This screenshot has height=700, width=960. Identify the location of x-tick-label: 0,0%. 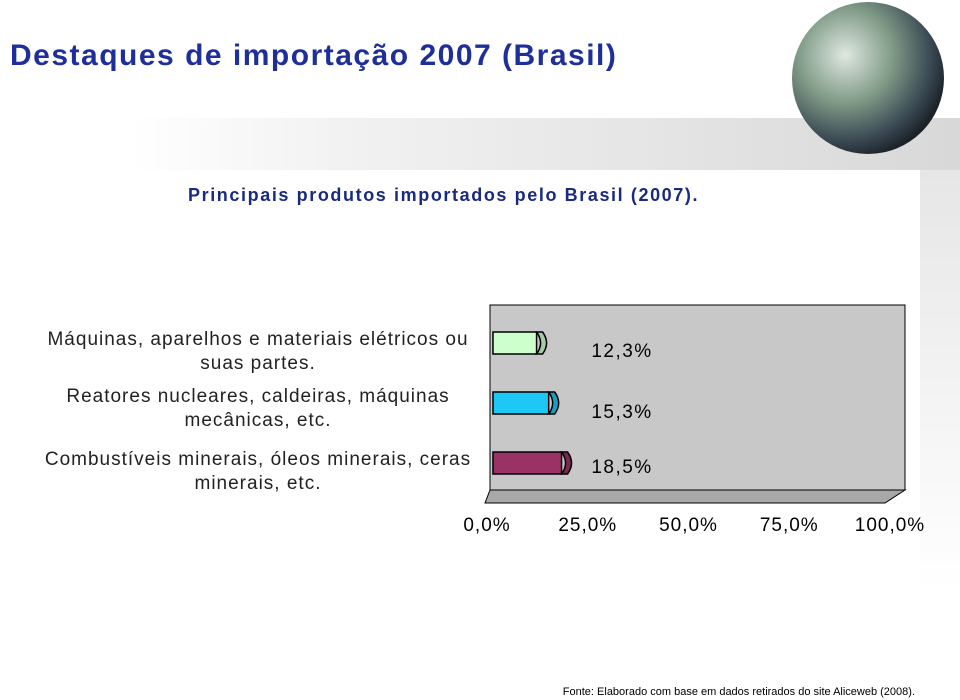
(486, 525).